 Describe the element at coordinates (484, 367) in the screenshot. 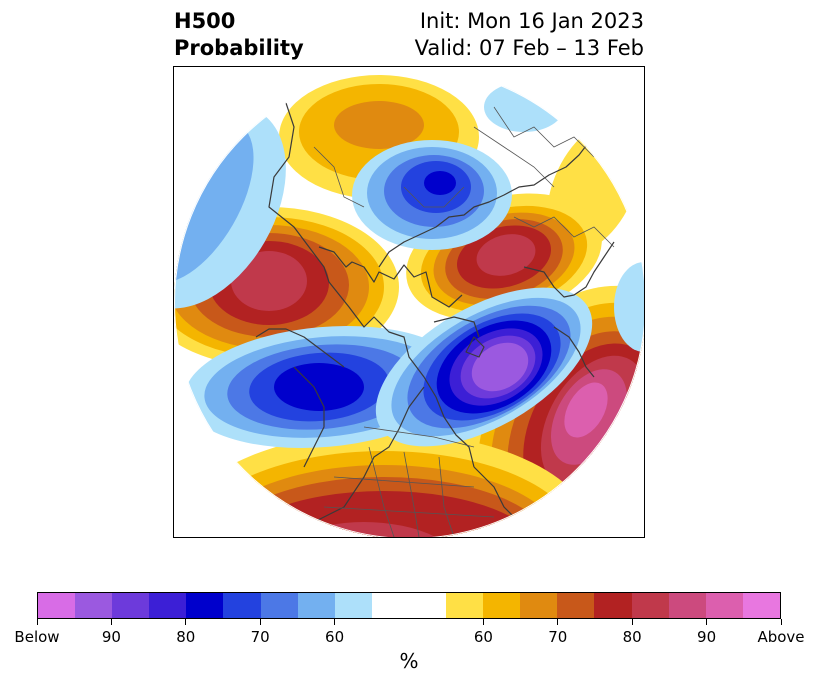

I see `anomaly-below-north-atlantic` at that location.